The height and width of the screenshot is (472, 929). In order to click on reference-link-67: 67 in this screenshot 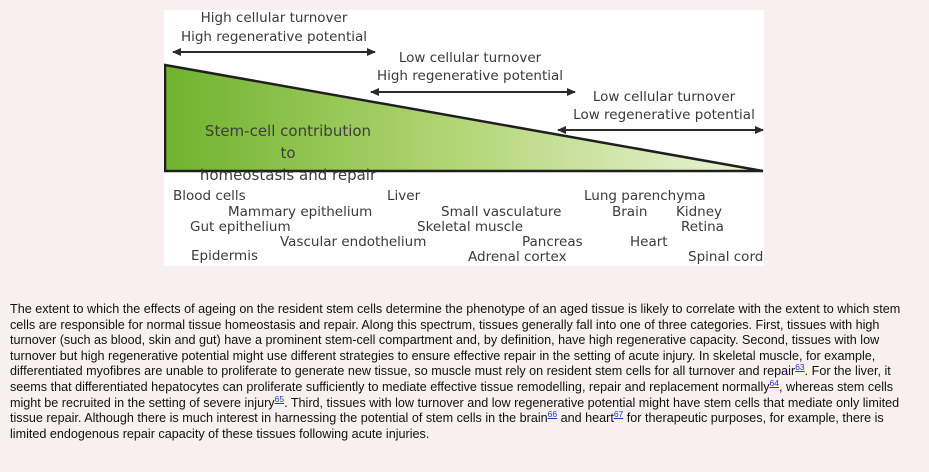, I will do `click(618, 414)`.